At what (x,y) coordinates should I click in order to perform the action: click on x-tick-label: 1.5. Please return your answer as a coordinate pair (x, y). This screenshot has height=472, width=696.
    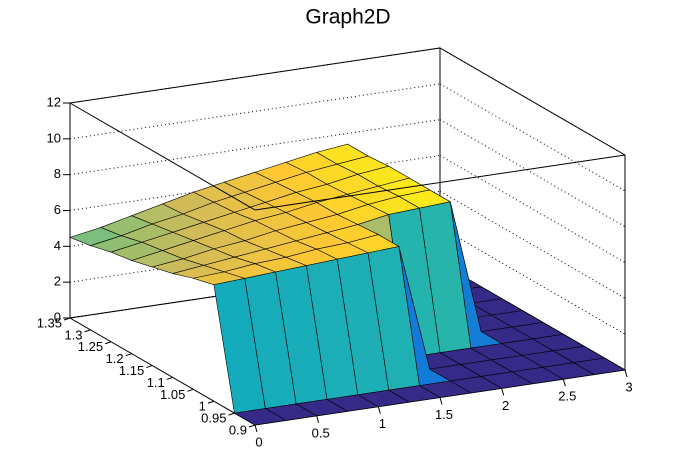
    Looking at the image, I should click on (444, 414).